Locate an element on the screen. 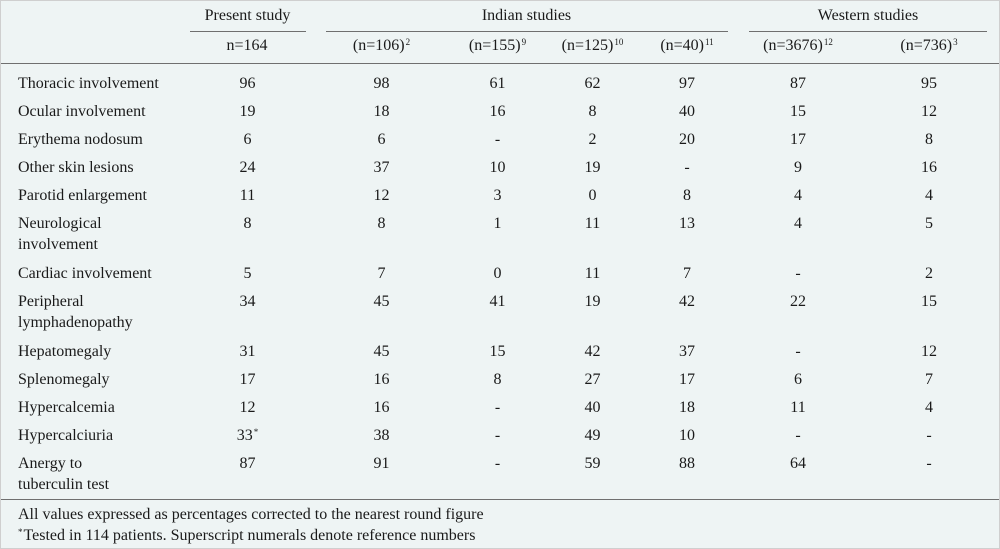 Image resolution: width=1000 pixels, height=549 pixels. group-header-indian: Indian studies is located at coordinates (526, 16).